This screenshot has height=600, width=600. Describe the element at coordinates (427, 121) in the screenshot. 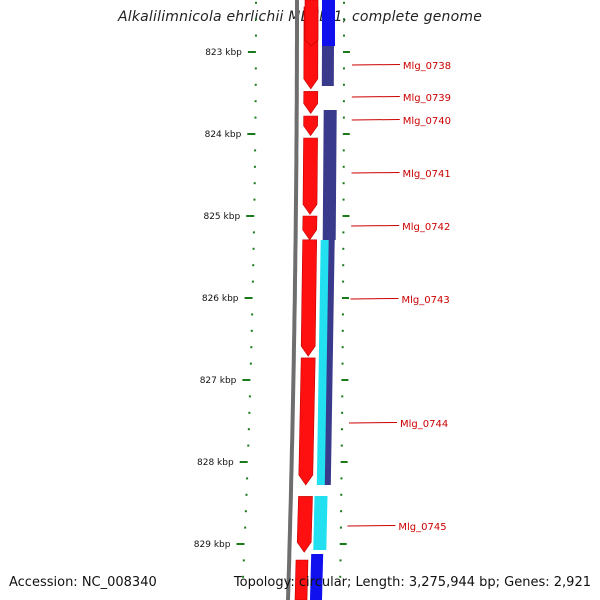

I see `gene-label: Mlg_0740` at that location.